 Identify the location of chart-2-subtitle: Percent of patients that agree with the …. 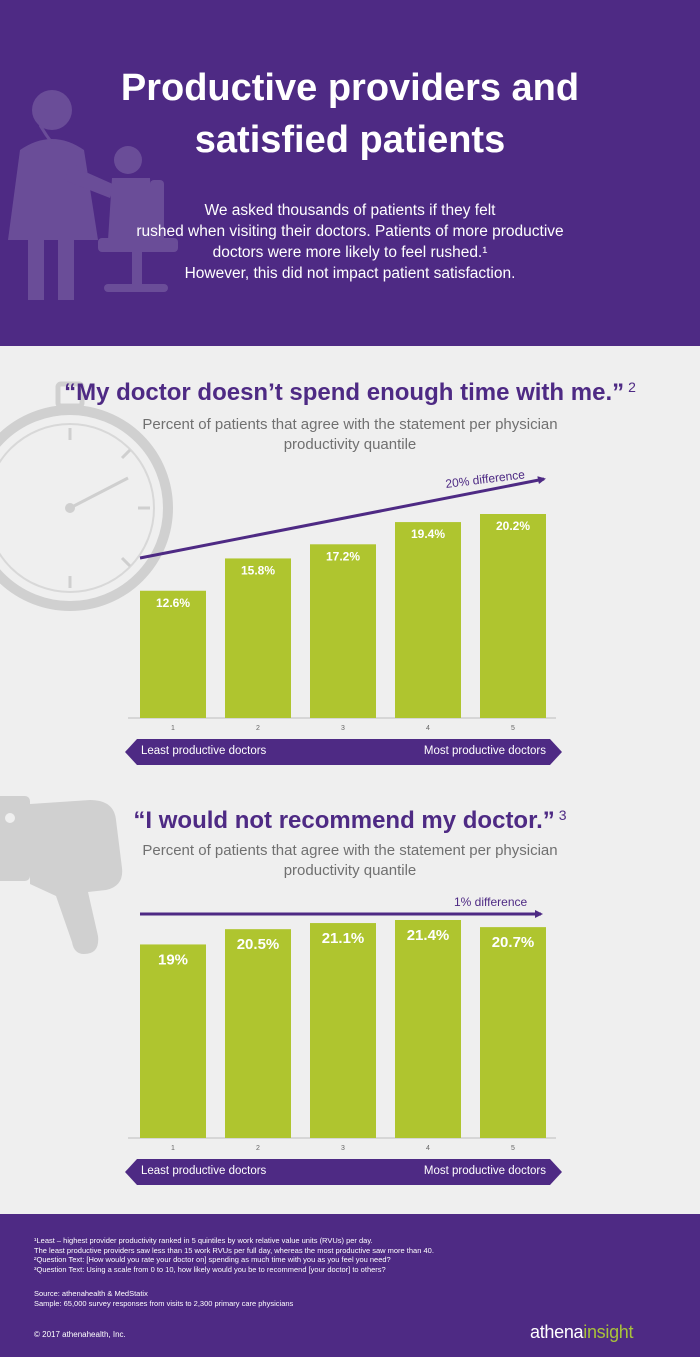
(350, 861).